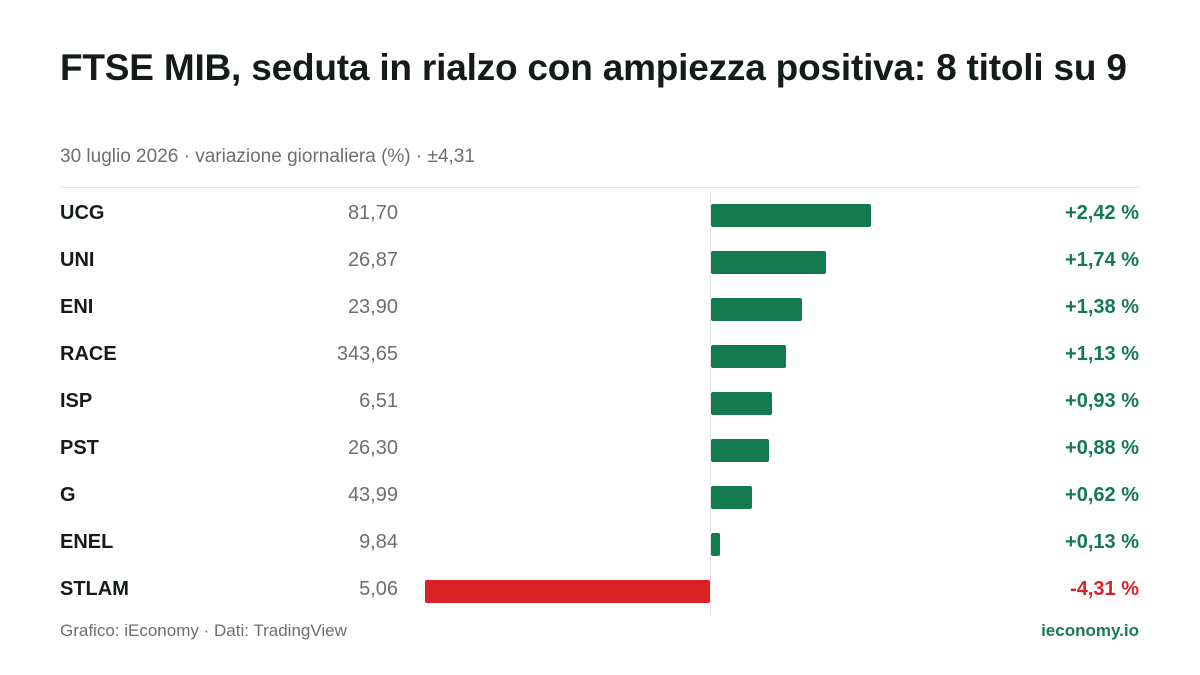 The image size is (1200, 675). What do you see at coordinates (1102, 213) in the screenshot?
I see `change-label: +2,42 %` at bounding box center [1102, 213].